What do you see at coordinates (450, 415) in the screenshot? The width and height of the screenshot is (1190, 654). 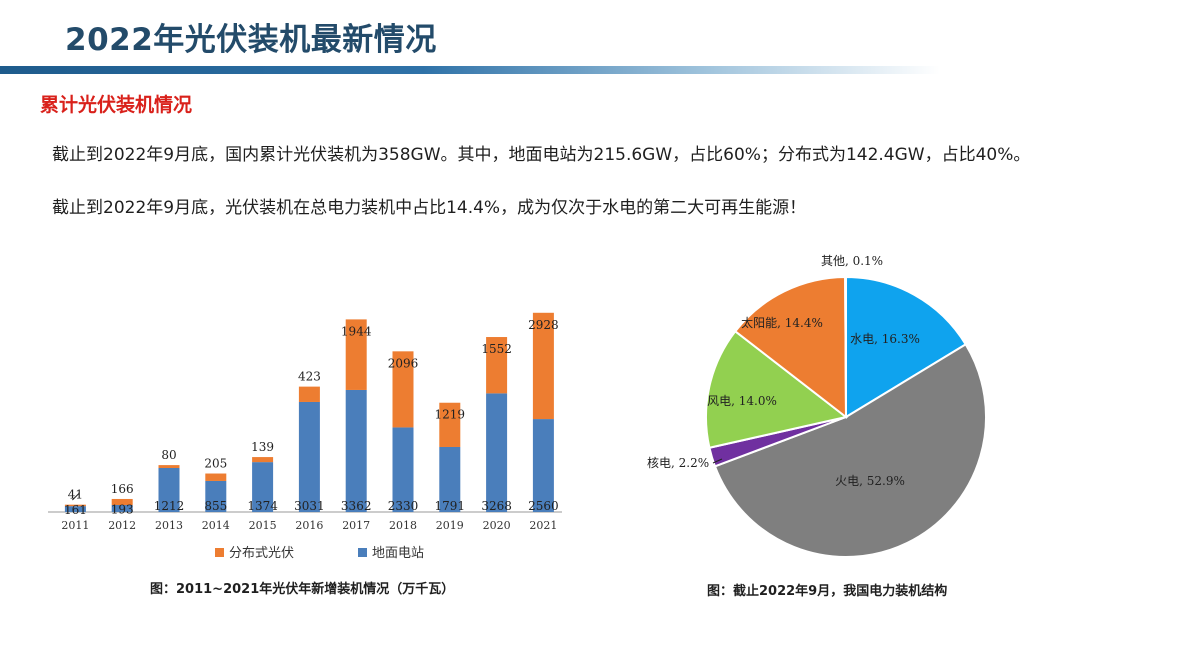 I see `label-distributed-2019: 1219` at bounding box center [450, 415].